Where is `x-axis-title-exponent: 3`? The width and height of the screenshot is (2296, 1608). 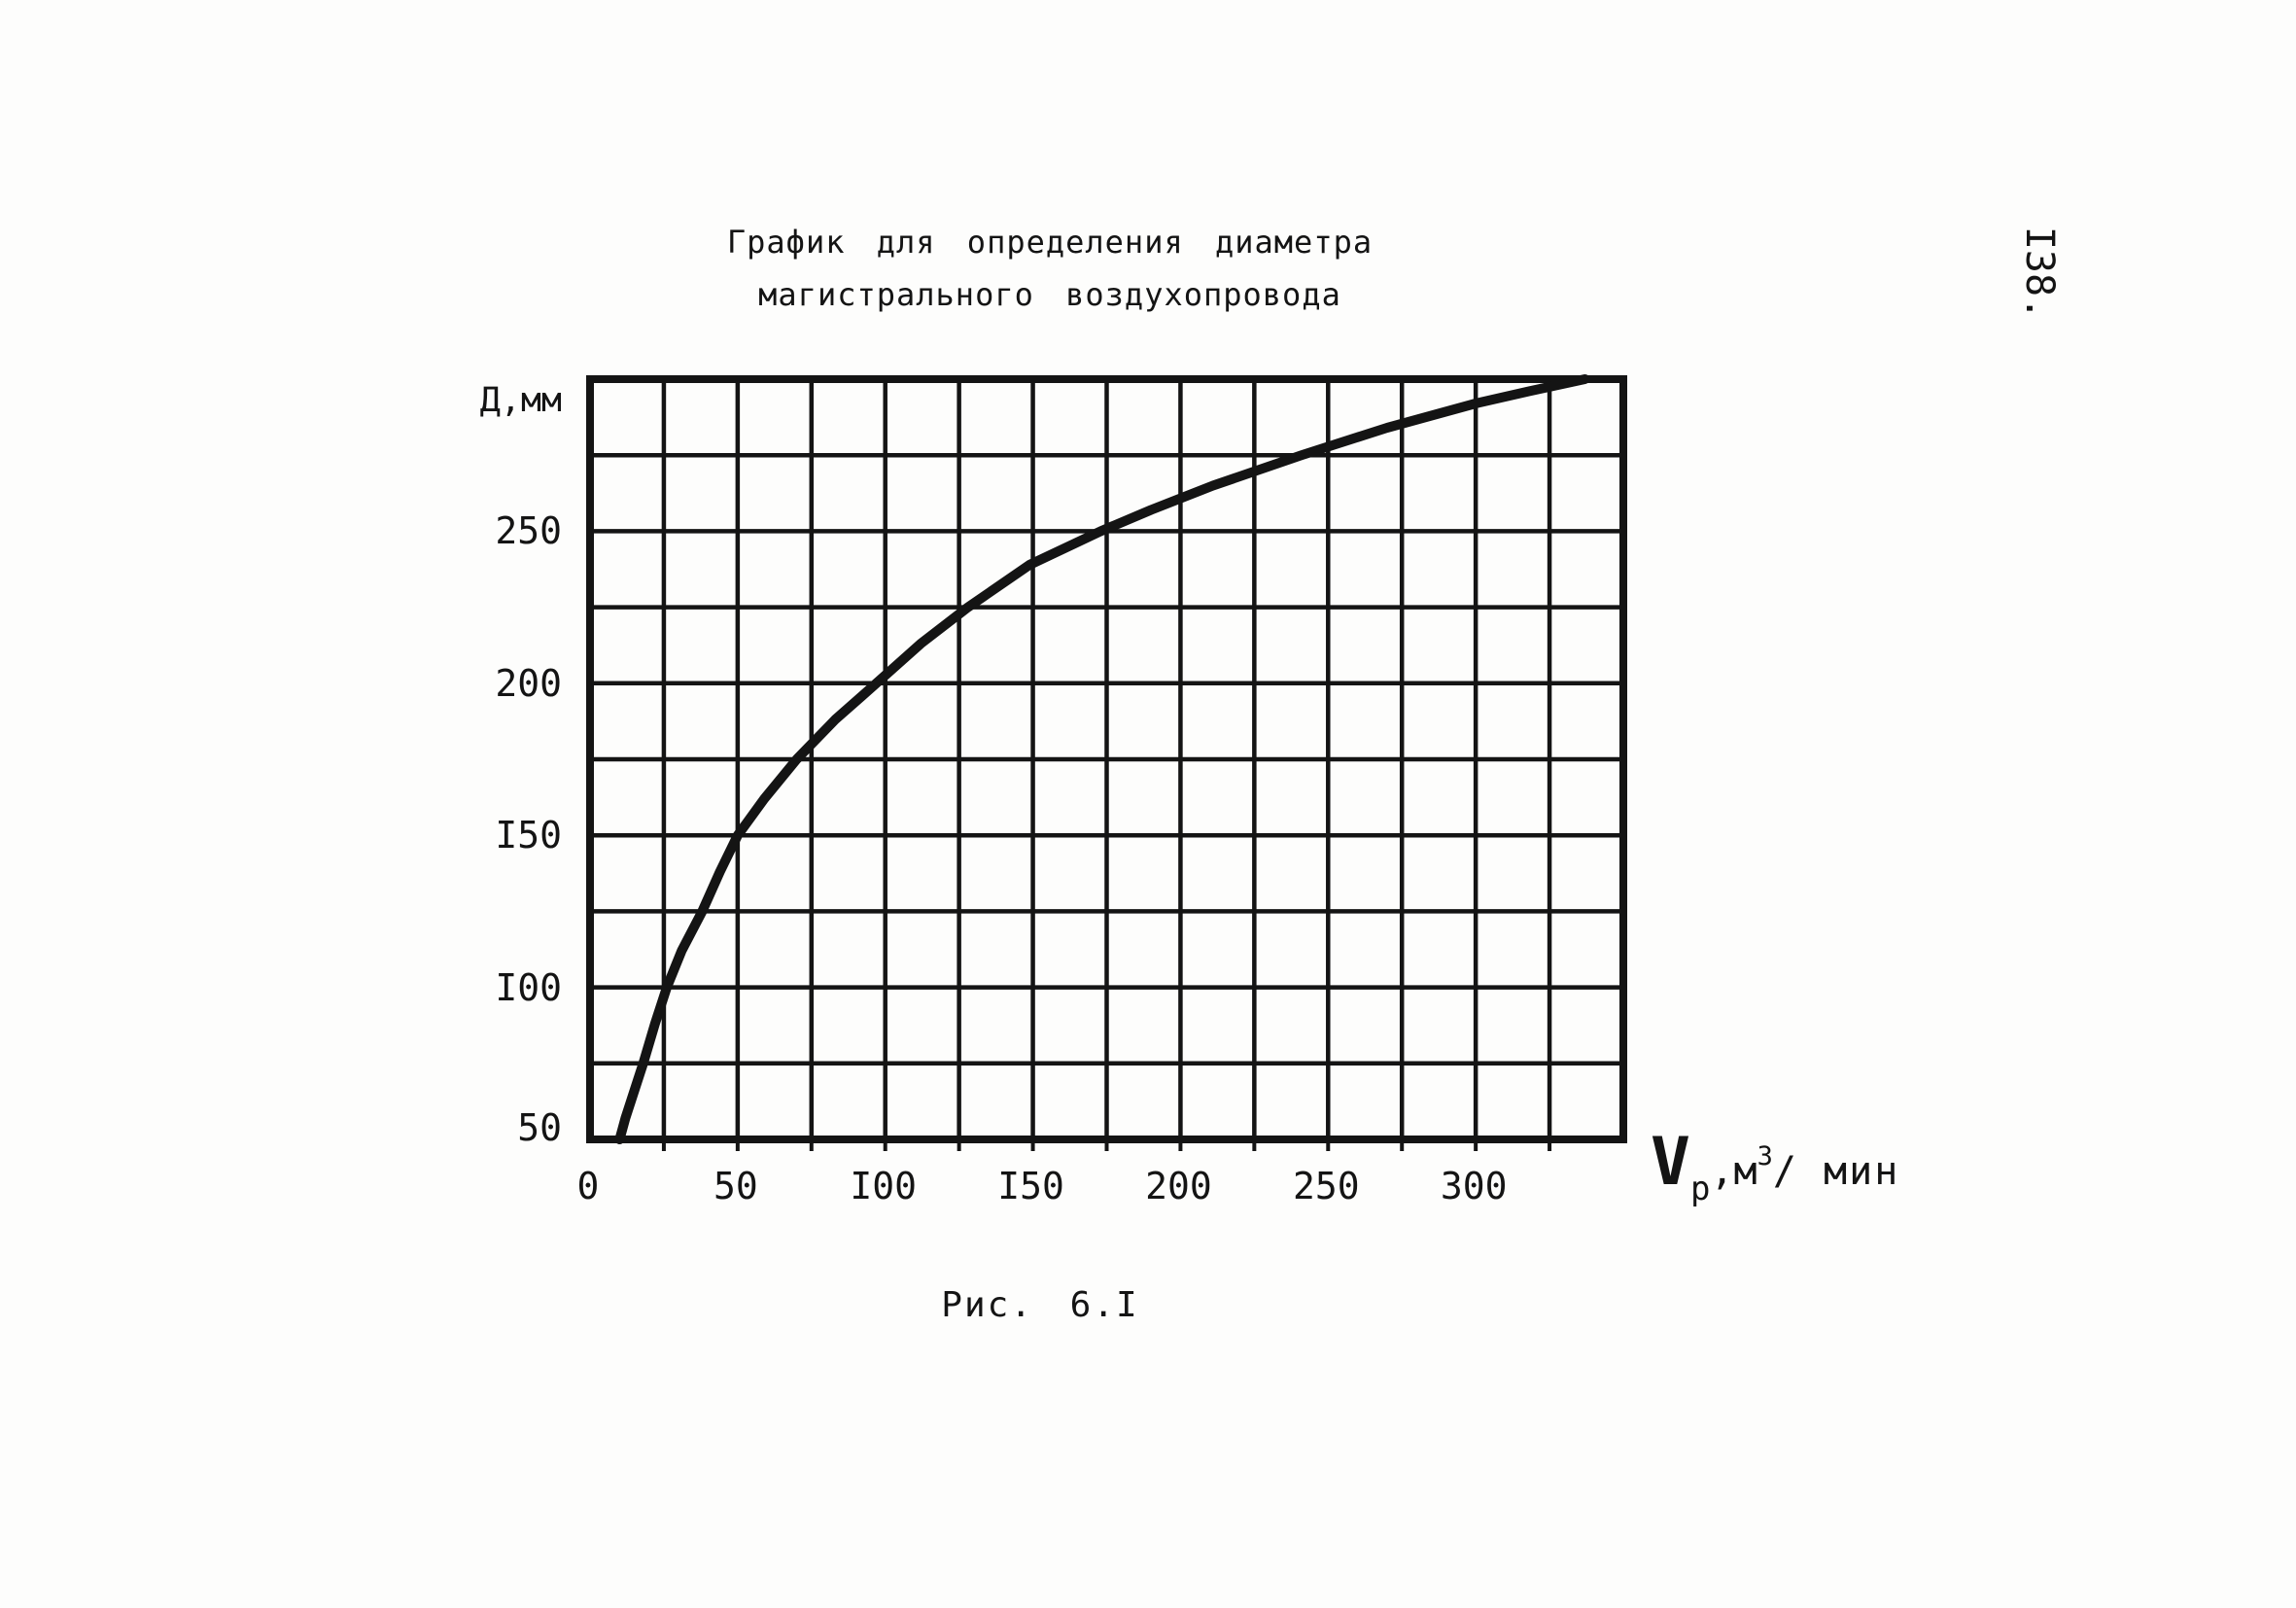
x-axis-title-exponent: 3 is located at coordinates (1765, 1156).